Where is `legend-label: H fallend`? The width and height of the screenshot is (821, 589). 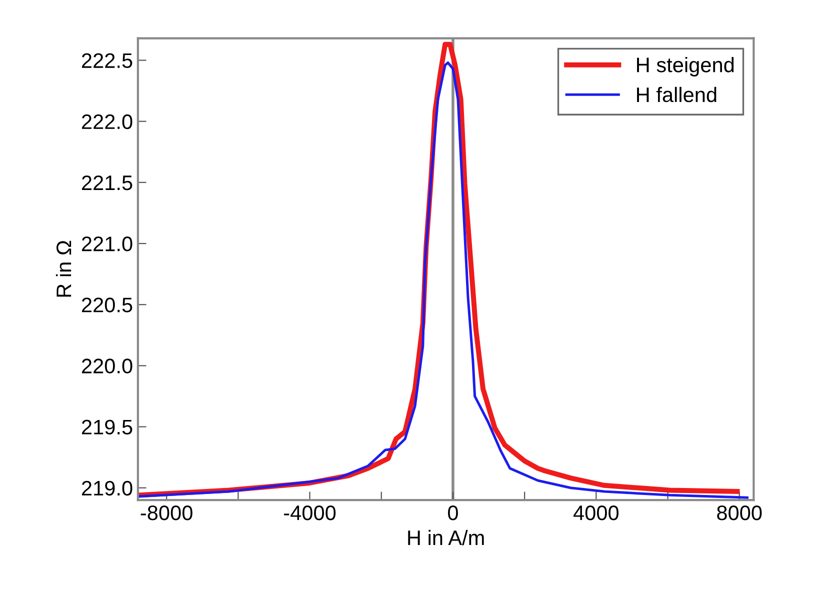
legend-label: H fallend is located at coordinates (676, 94).